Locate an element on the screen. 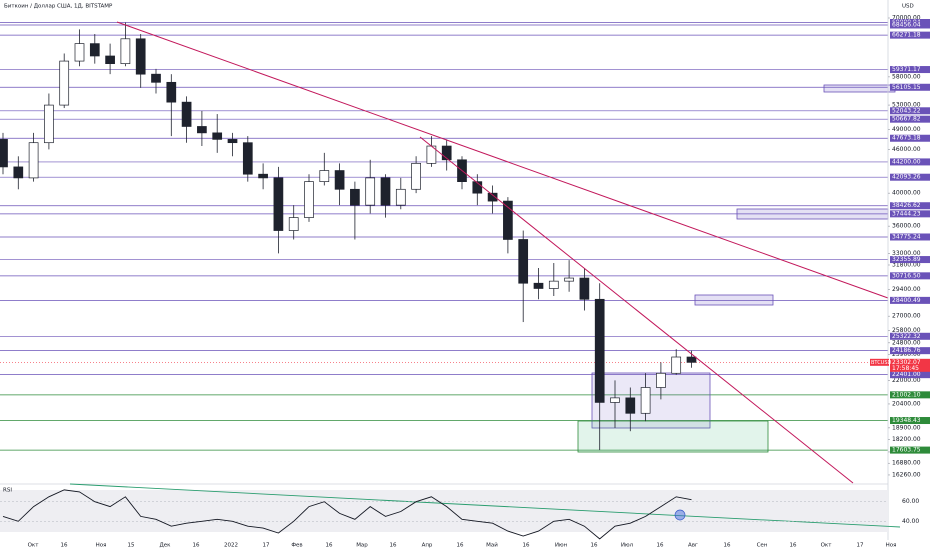  x-tick-label: Май is located at coordinates (492, 545).